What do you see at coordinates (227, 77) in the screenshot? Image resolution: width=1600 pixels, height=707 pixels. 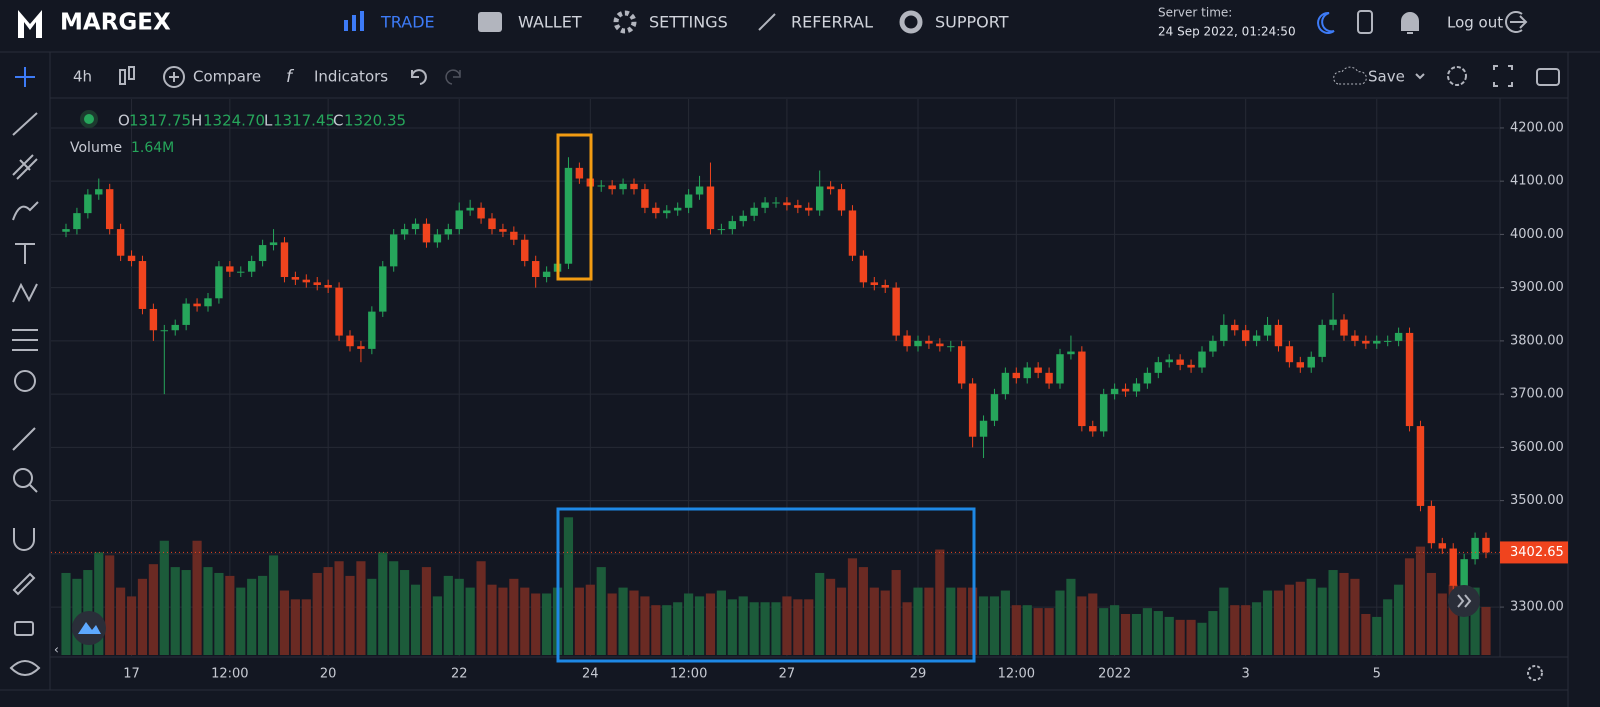 I see `compare: Compare` at bounding box center [227, 77].